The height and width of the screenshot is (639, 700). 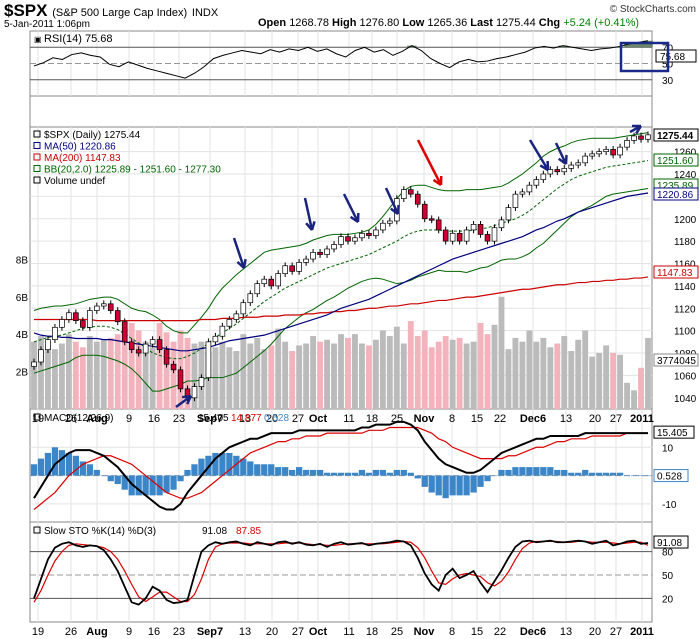 I want to click on brand-watermark: © StockCharts.com, so click(x=652, y=9).